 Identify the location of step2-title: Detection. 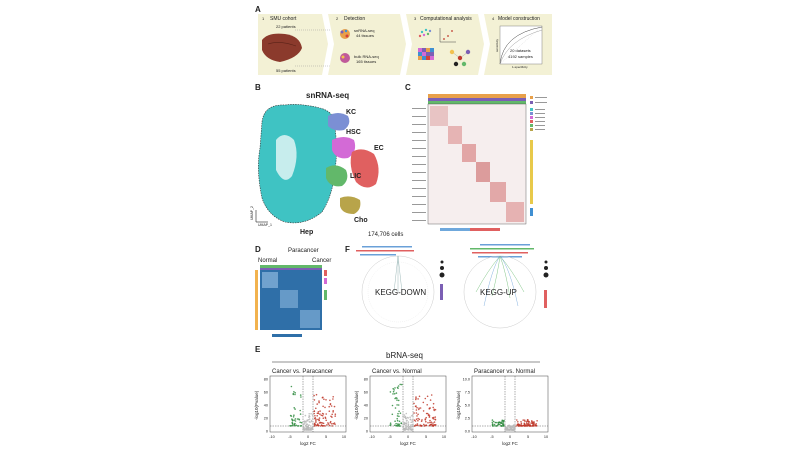
(354, 19).